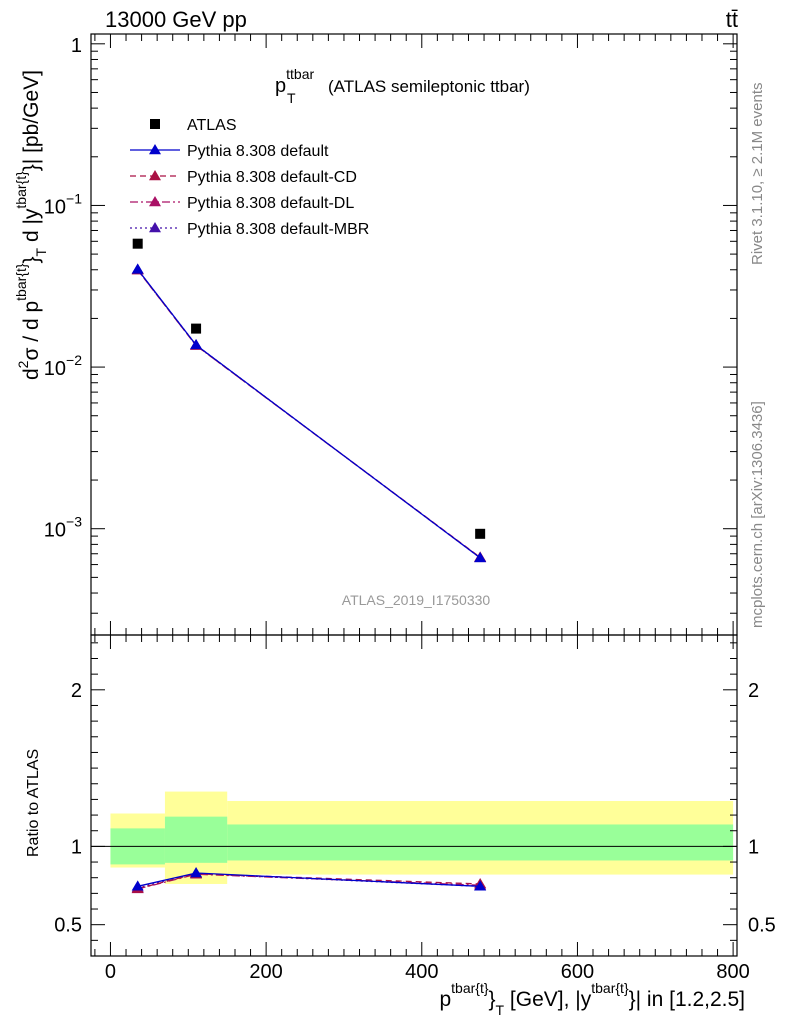 The image size is (786, 1024). Describe the element at coordinates (272, 177) in the screenshot. I see `legend-label: Pythia 8.308 default-CD` at that location.